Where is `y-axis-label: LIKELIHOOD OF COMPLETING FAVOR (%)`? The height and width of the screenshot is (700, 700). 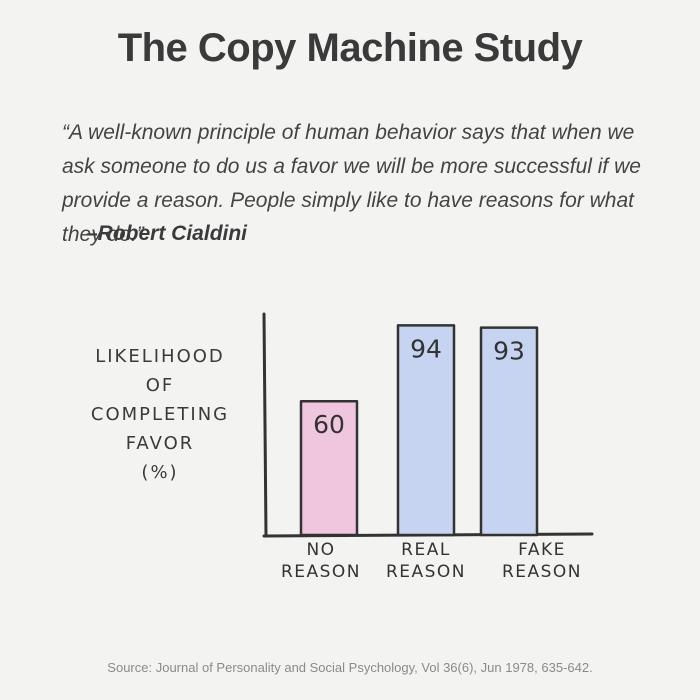
y-axis-label: LIKELIHOOD OF COMPLETING FAVOR (%) is located at coordinates (160, 414).